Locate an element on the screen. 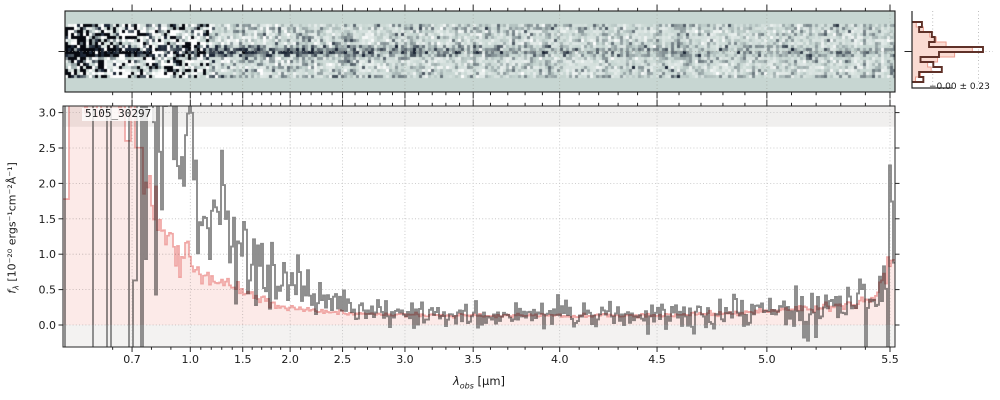  svg-text: 4.0 is located at coordinates (560, 359).